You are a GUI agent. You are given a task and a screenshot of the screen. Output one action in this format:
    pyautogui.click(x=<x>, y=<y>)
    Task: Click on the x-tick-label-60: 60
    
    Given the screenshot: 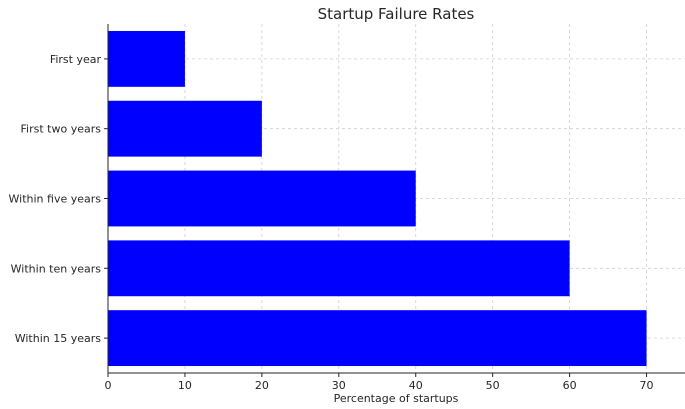 What is the action you would take?
    pyautogui.click(x=570, y=385)
    